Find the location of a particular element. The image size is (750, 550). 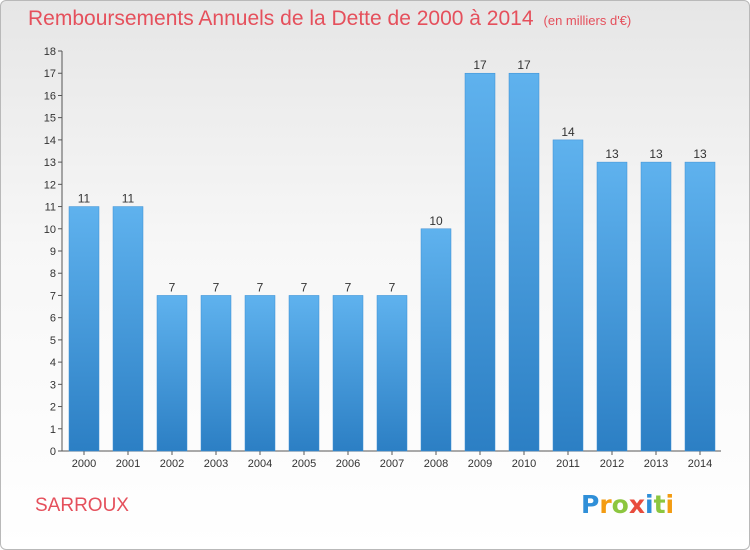

y-tick-label: 11 is located at coordinates (50, 208).